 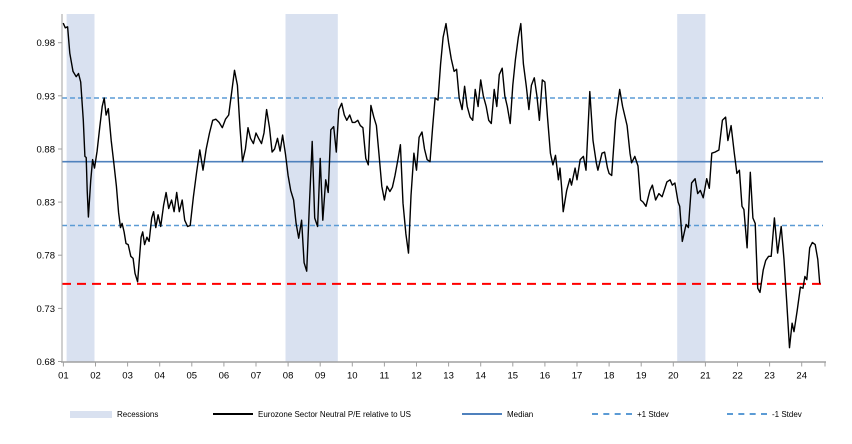 I want to click on x-tick-label: 21, so click(x=705, y=376).